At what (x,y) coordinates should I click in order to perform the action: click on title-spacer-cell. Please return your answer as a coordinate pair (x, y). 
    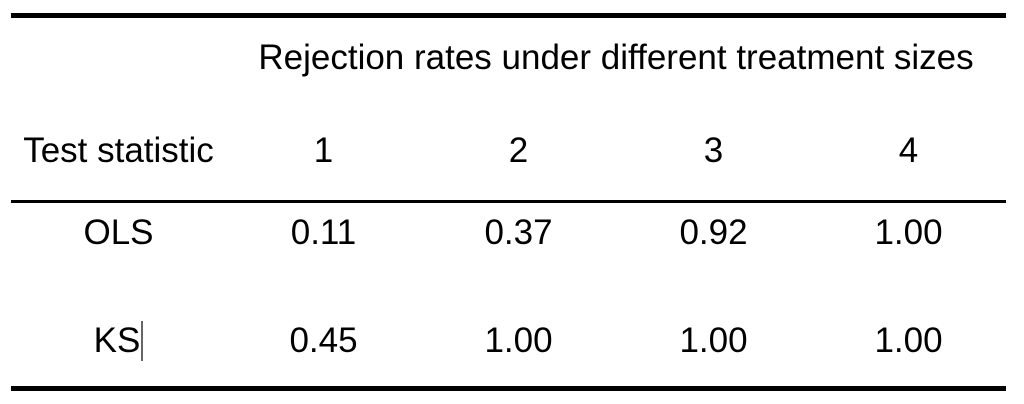
    Looking at the image, I should click on (118, 58).